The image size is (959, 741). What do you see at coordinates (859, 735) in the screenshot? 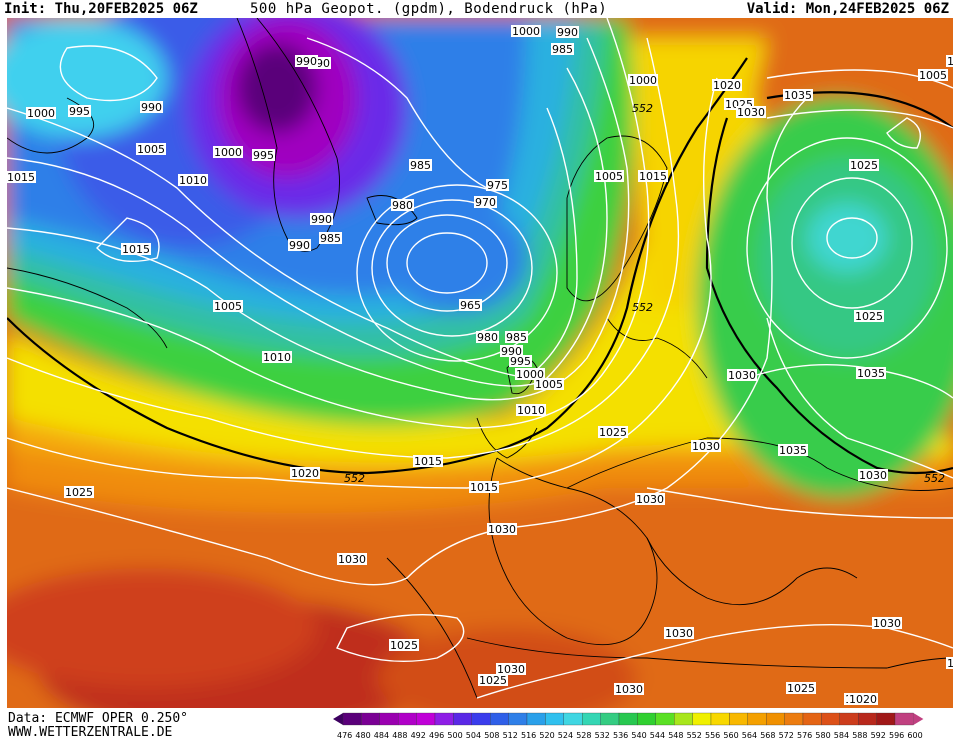
I see `colorbar-tick: 588` at bounding box center [859, 735].